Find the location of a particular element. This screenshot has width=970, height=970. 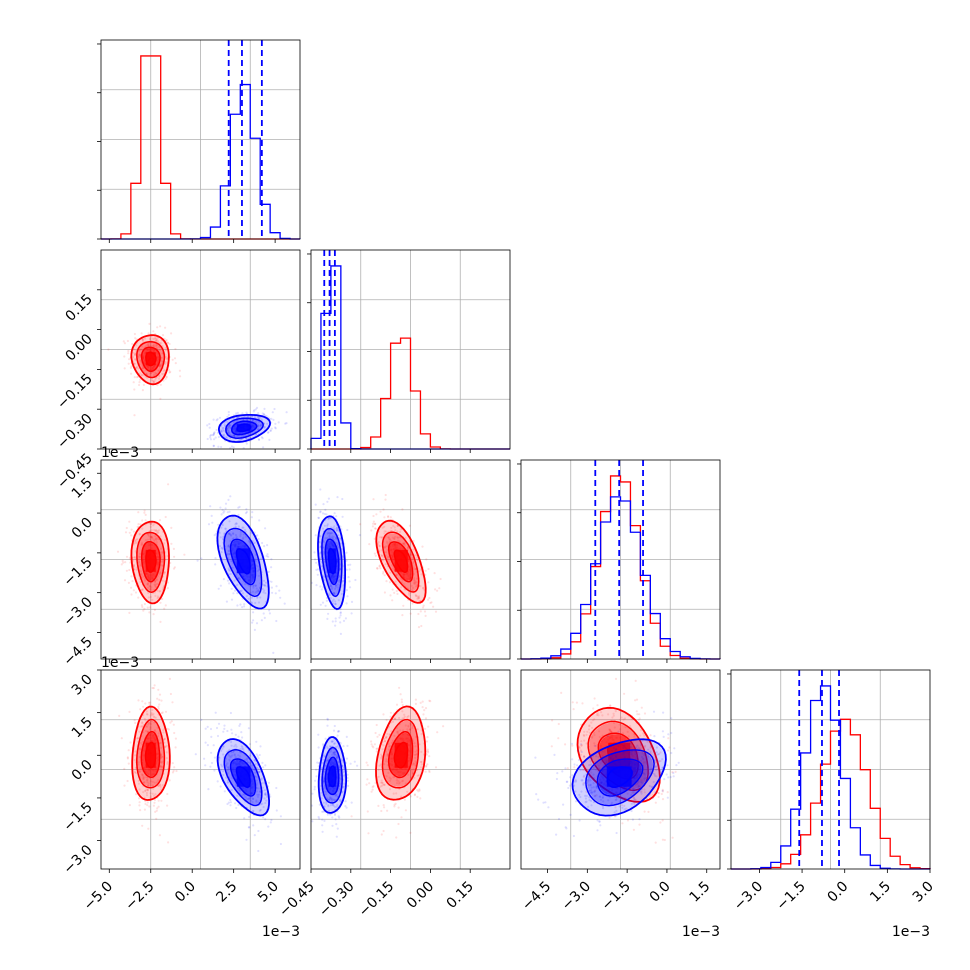

histogram-blue is located at coordinates (620, 578).